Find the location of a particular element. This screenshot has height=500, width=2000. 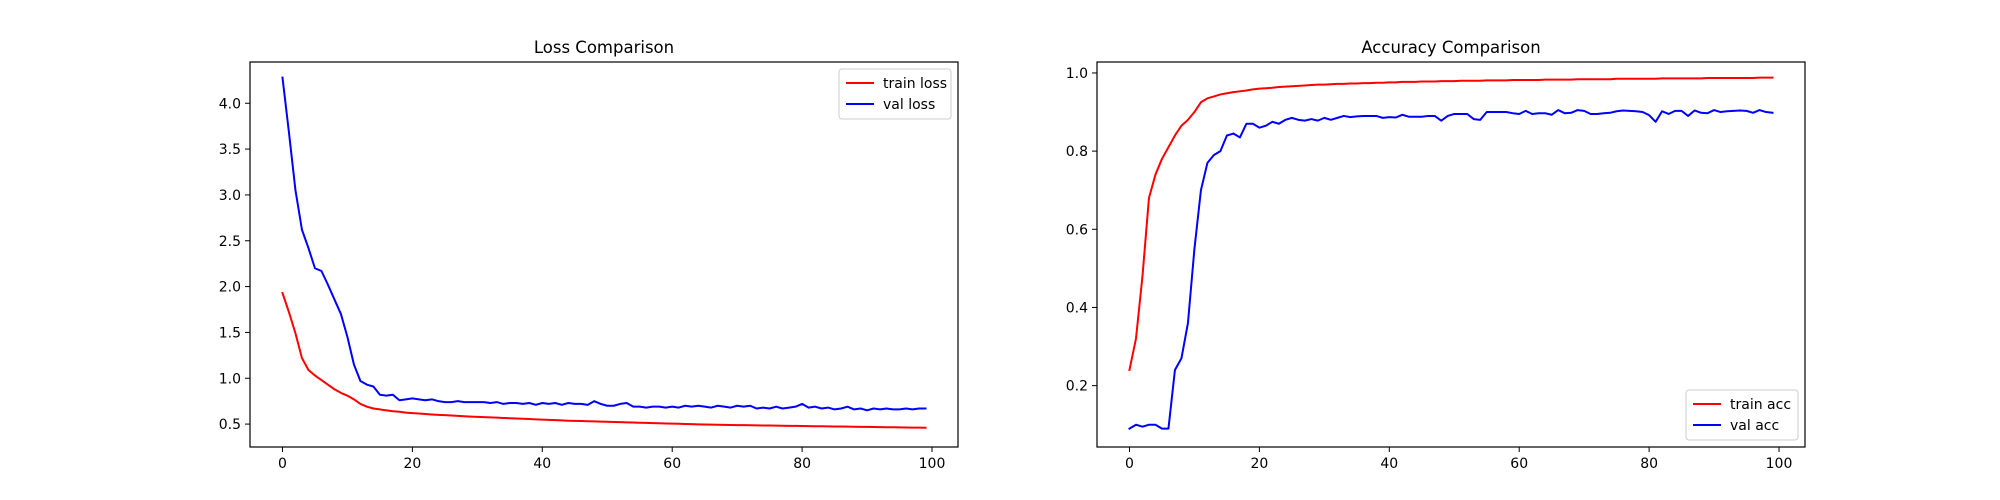

loss-y-tick-label: 2.5 is located at coordinates (230, 242).